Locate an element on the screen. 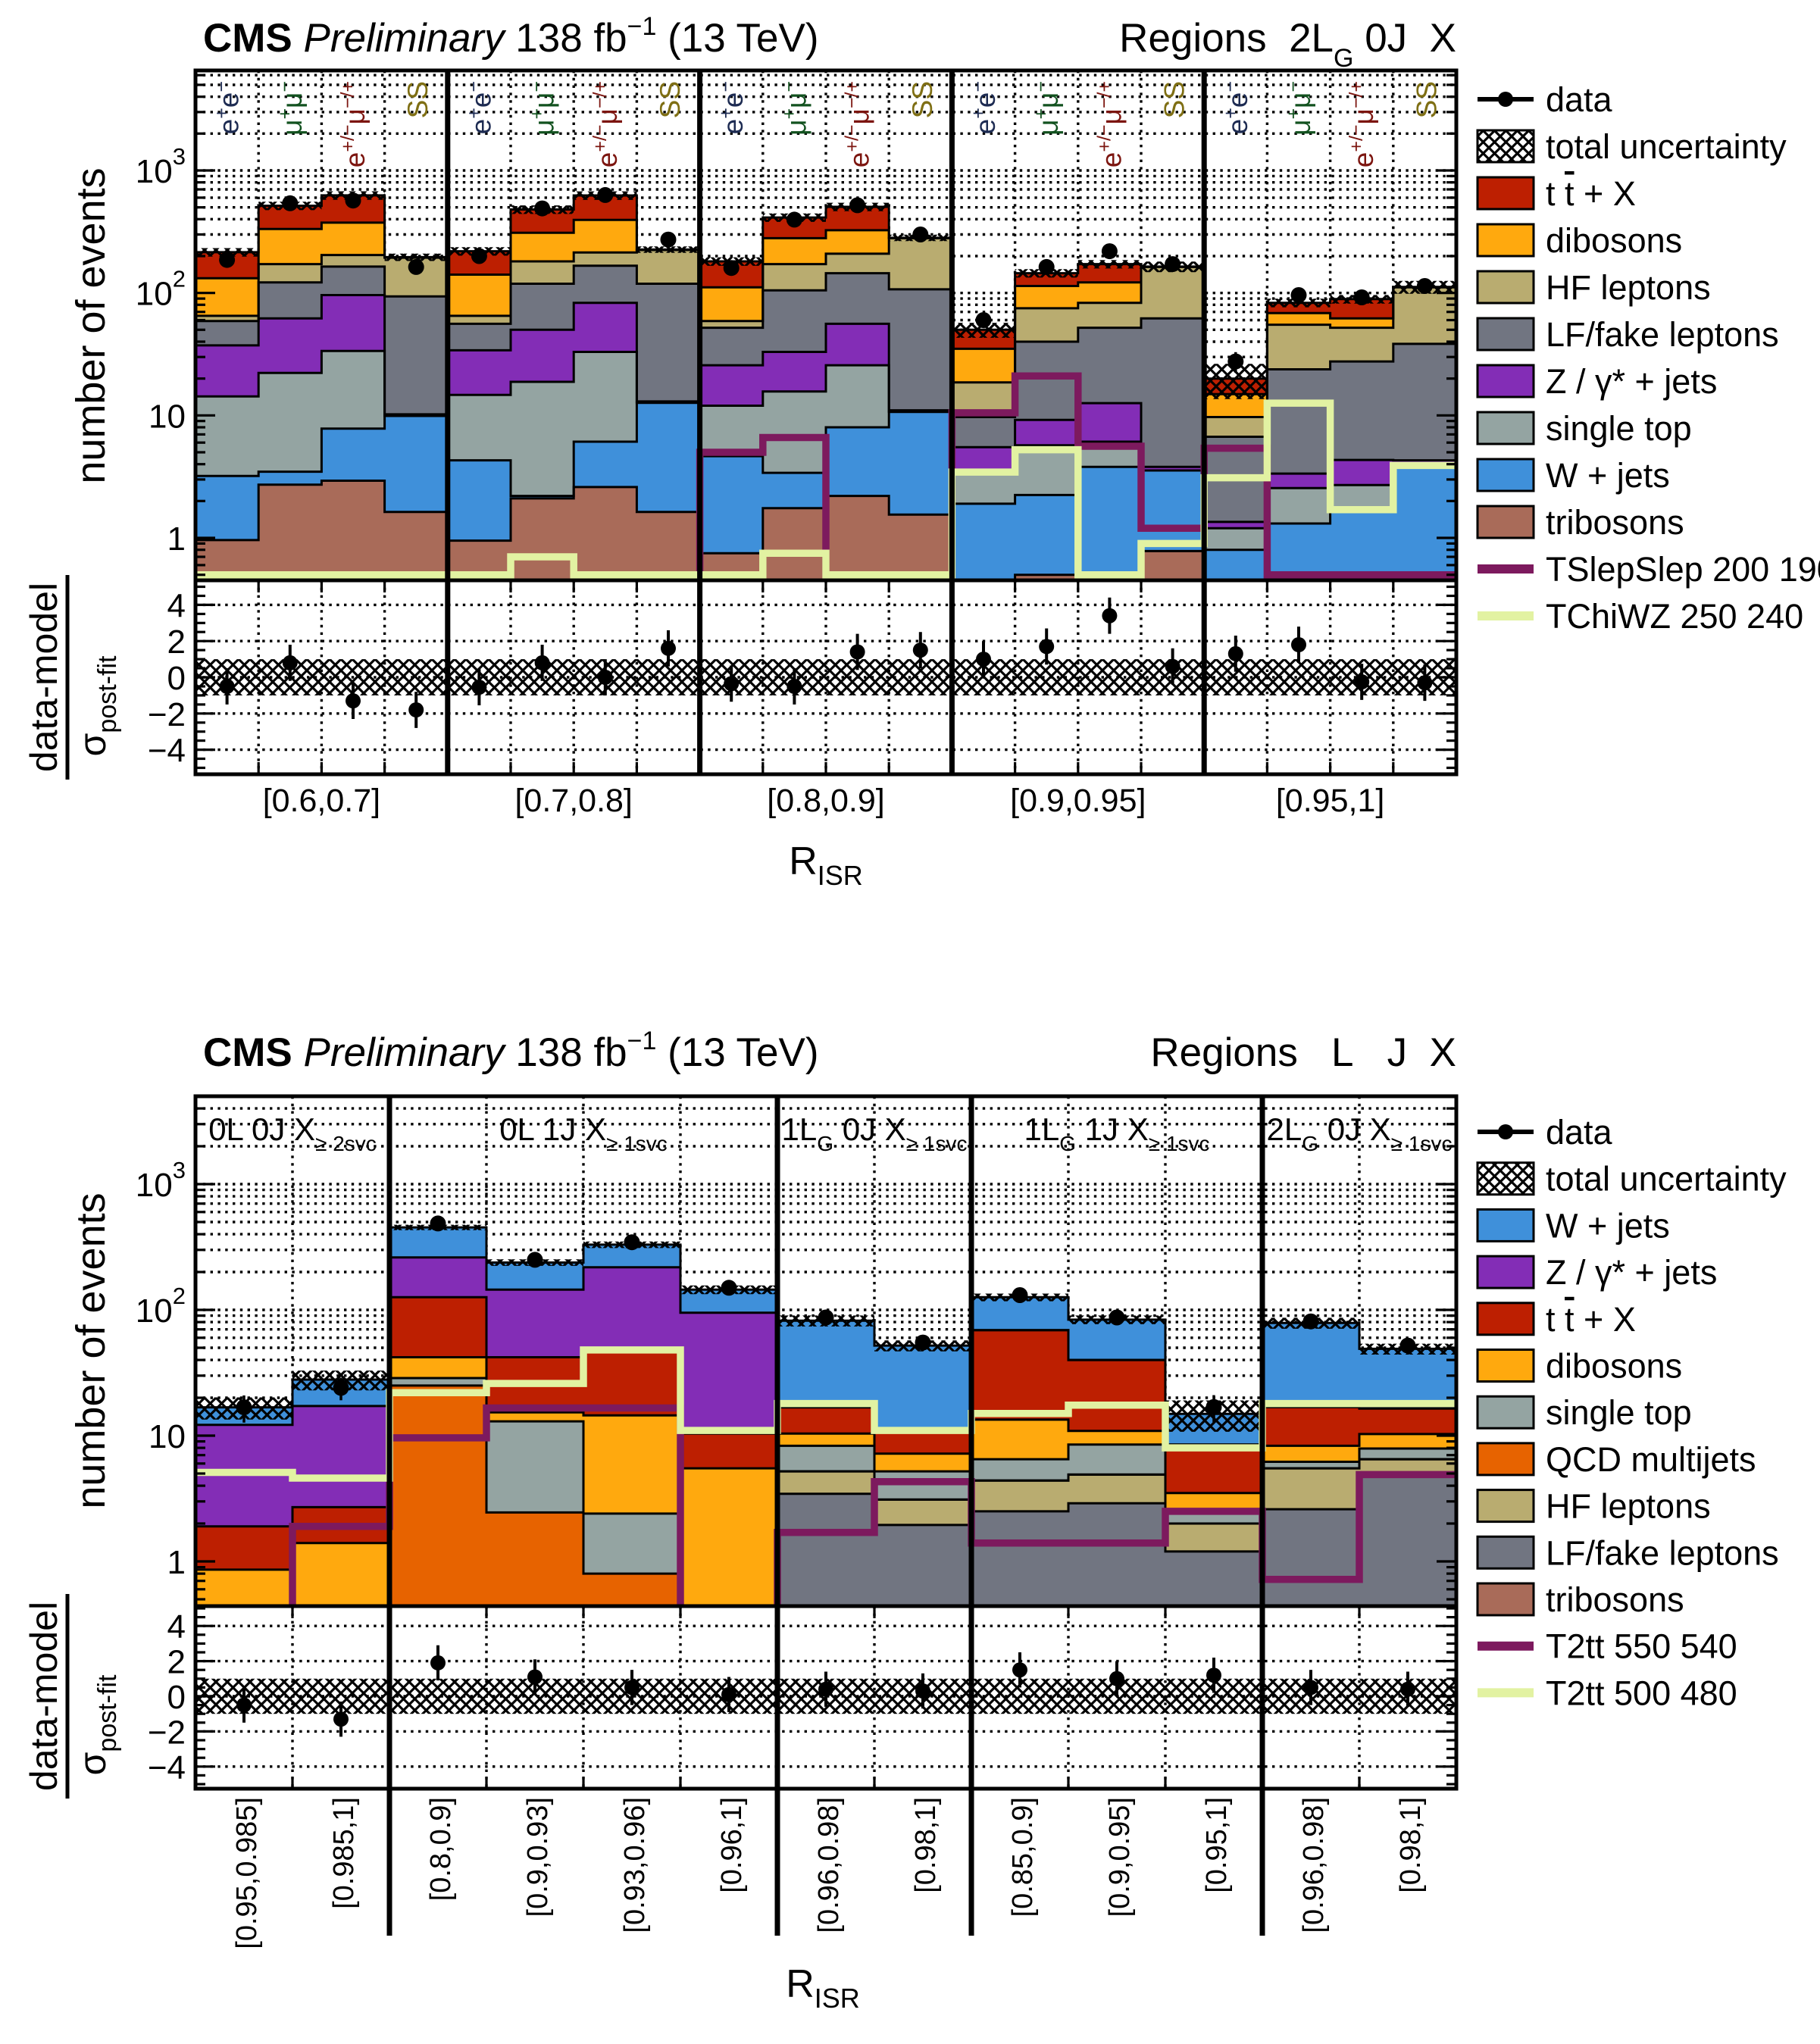 This screenshot has height=2044, width=1820. svg-text: Regions L J X is located at coordinates (1303, 1052).